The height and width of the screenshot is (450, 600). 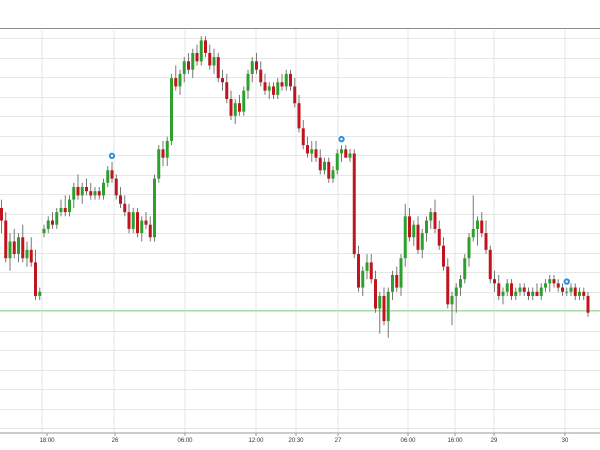 What do you see at coordinates (115, 441) in the screenshot?
I see `x-tick-label: 26` at bounding box center [115, 441].